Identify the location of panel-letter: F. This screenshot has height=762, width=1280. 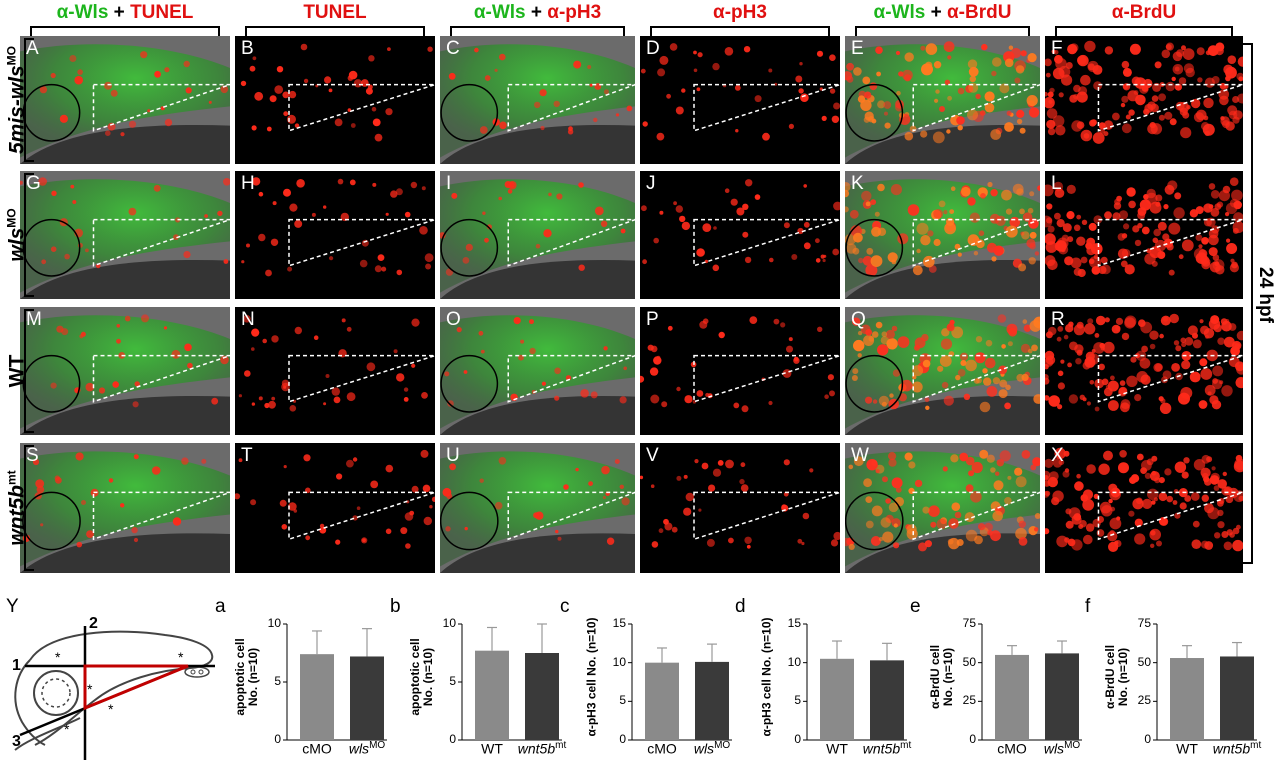
(1057, 48).